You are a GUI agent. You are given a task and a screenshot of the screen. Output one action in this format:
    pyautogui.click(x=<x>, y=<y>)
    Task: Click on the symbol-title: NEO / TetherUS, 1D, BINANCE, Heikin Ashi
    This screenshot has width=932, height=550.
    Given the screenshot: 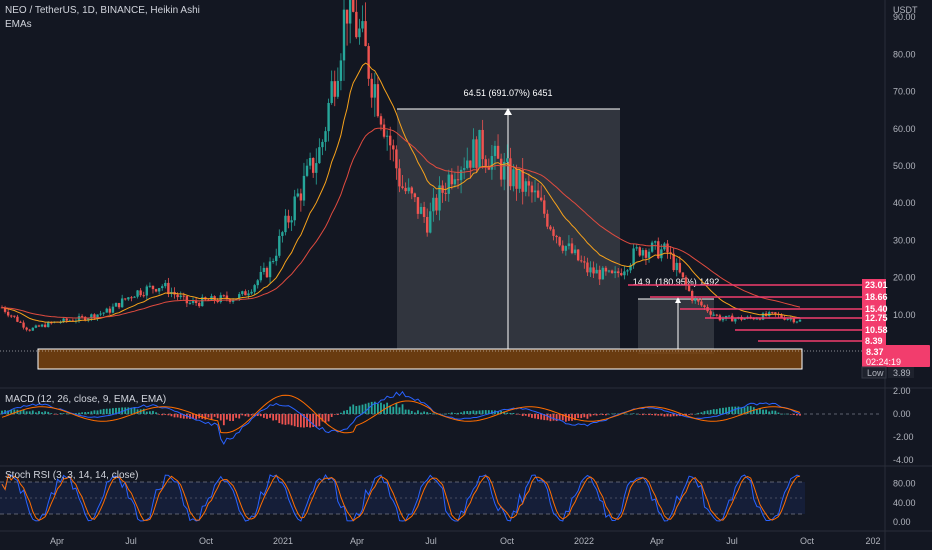 What is the action you would take?
    pyautogui.click(x=102, y=10)
    